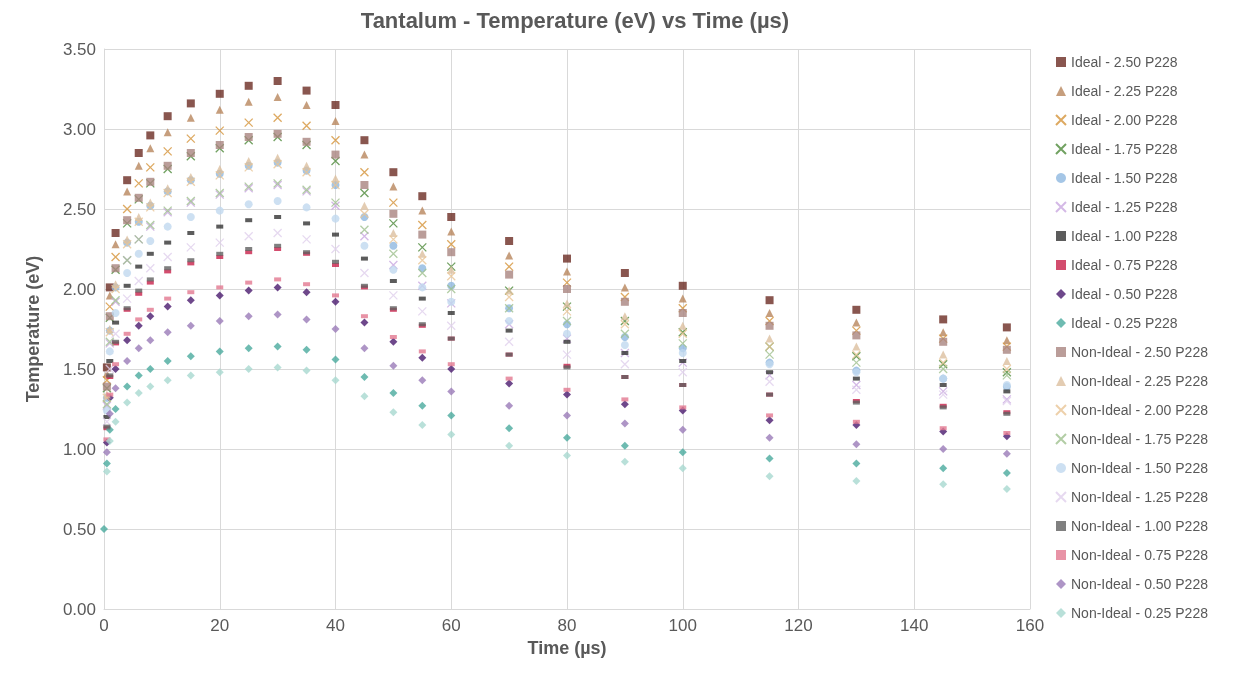 Image resolution: width=1233 pixels, height=681 pixels. Describe the element at coordinates (79, 129) in the screenshot. I see `y-tick-label: 3.00` at that location.